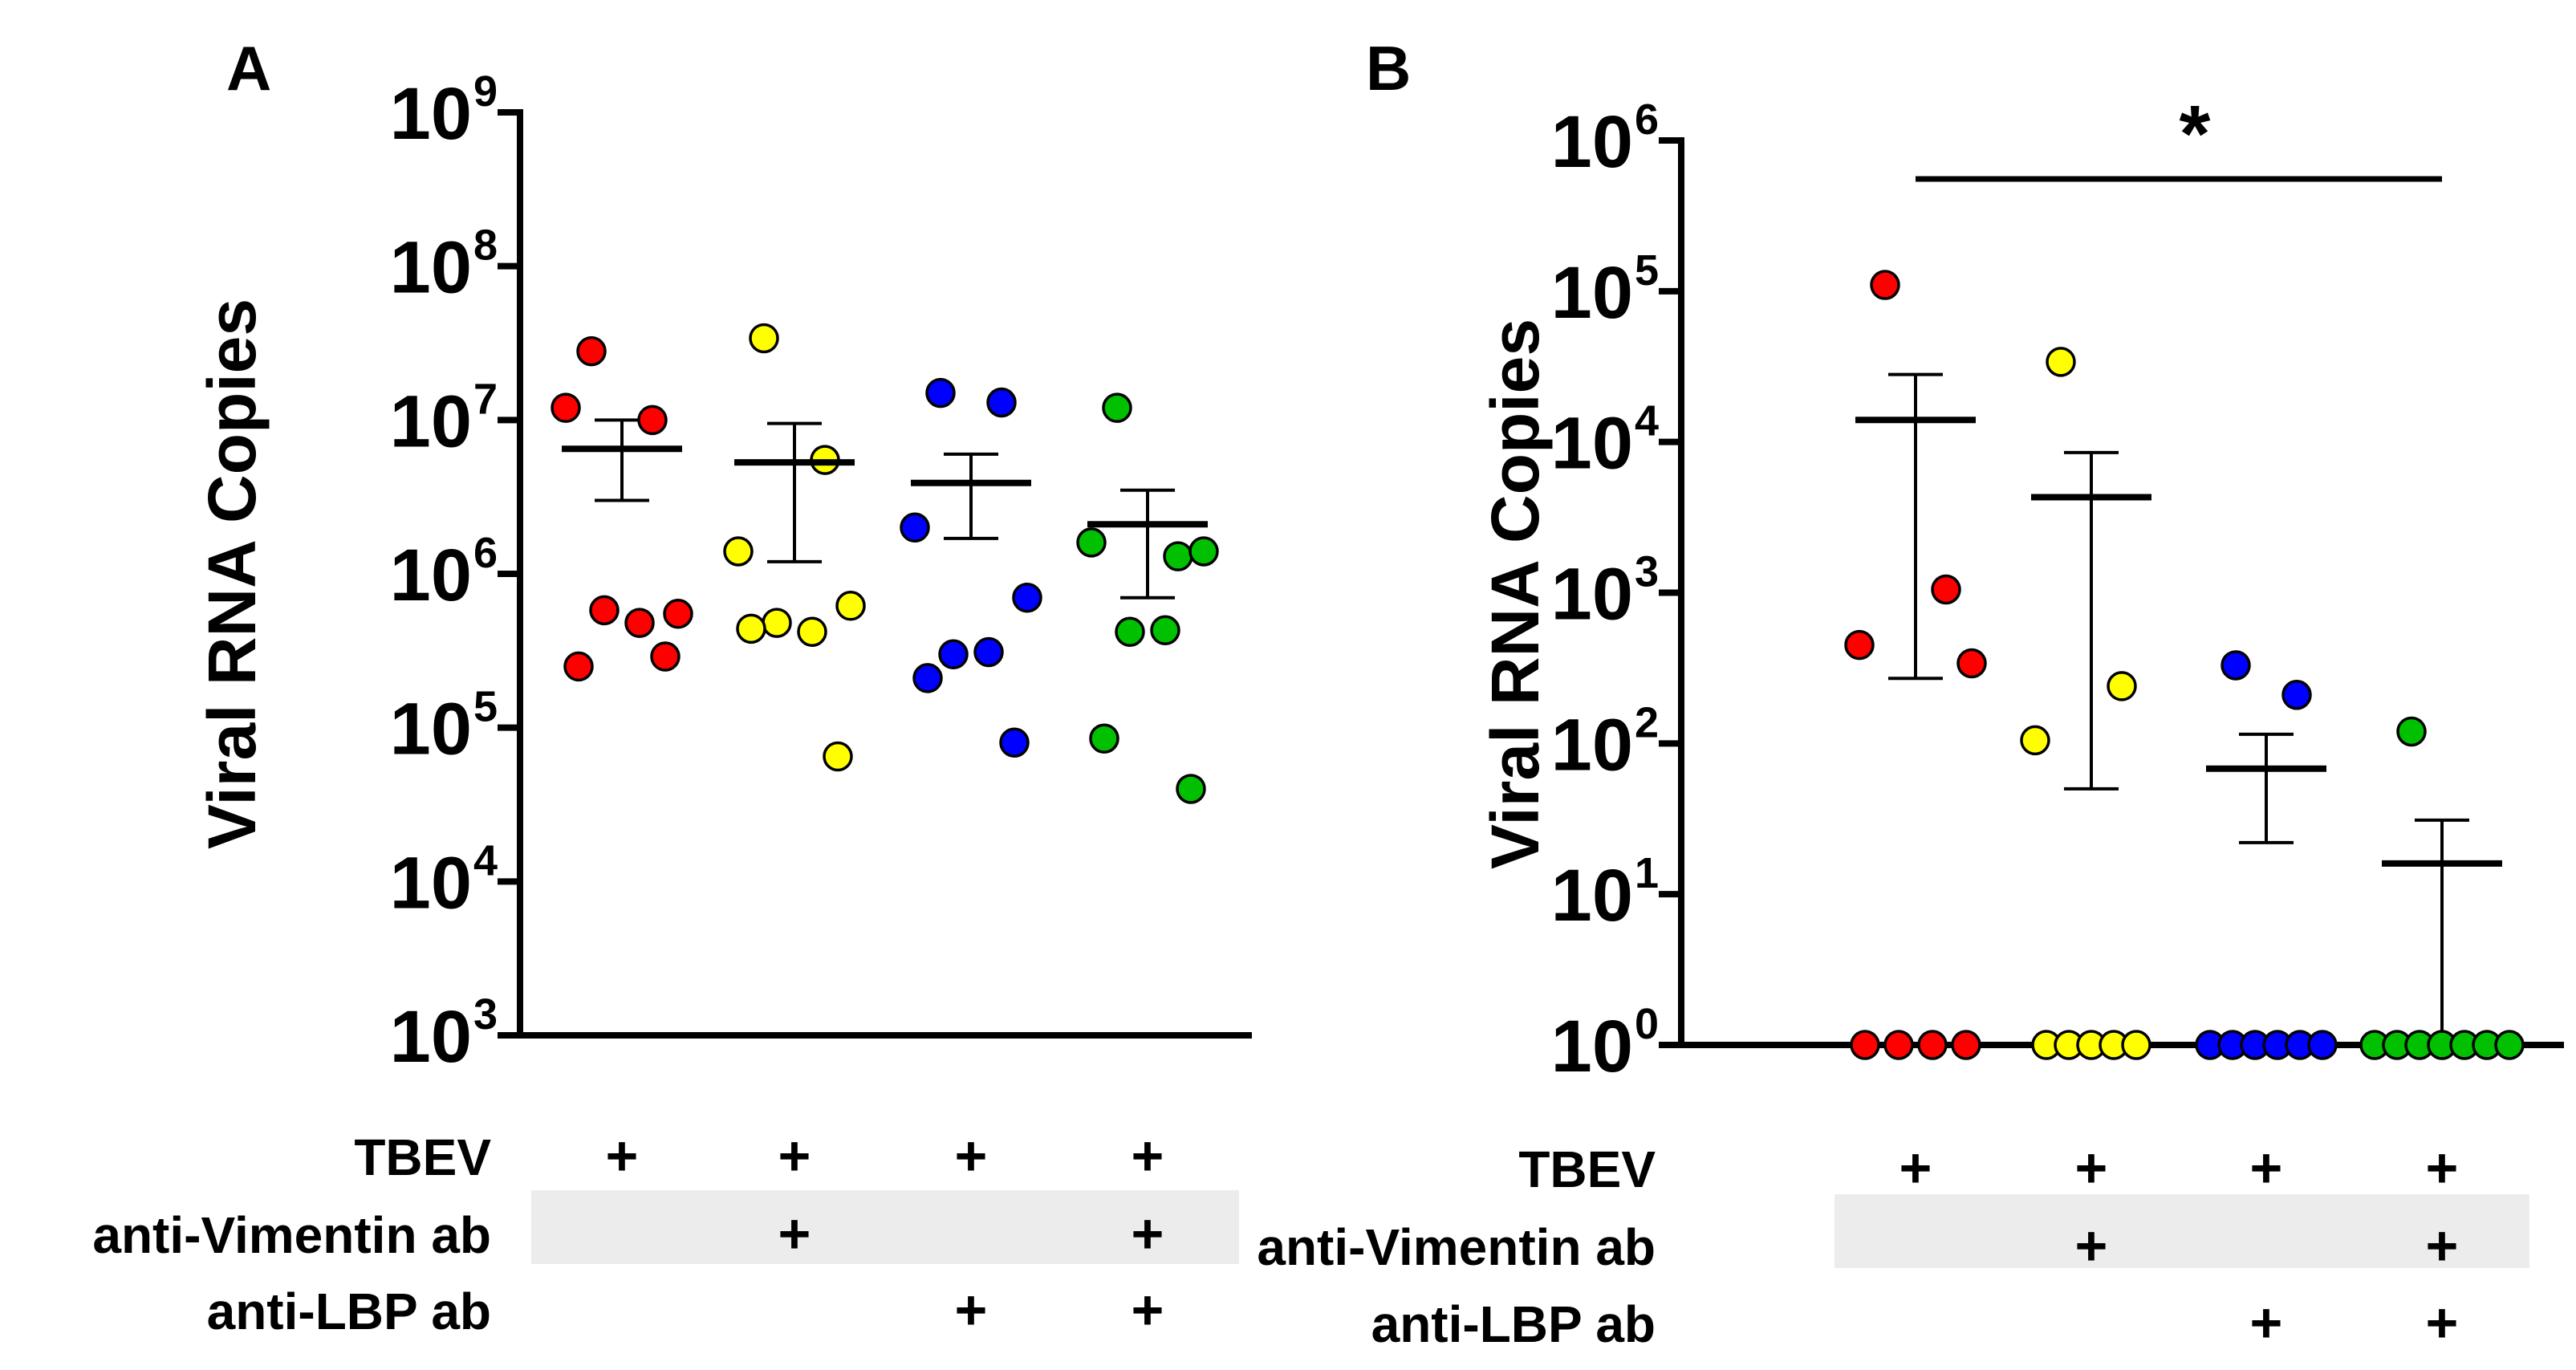  I want to click on y-tick-exponent: 1, so click(1647, 873).